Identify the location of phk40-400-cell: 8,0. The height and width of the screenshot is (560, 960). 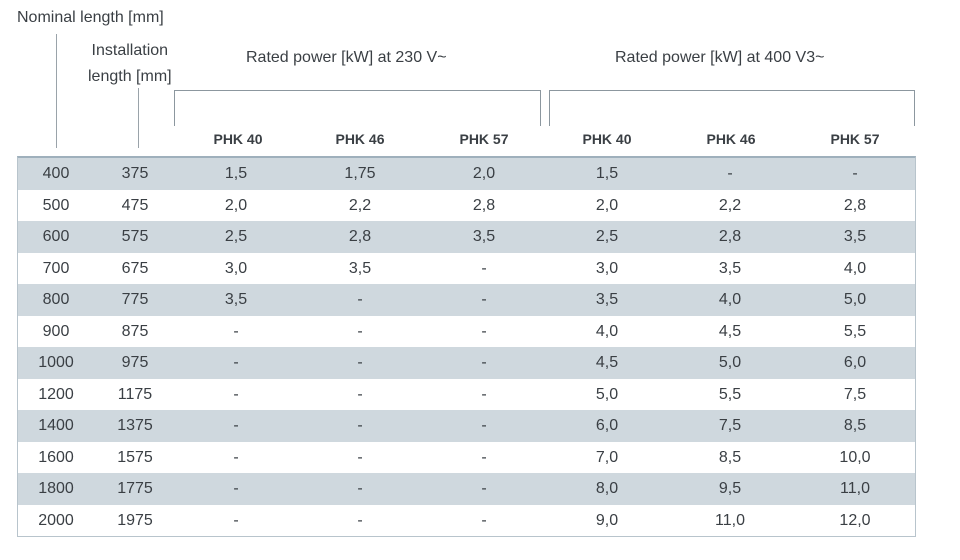
(607, 488).